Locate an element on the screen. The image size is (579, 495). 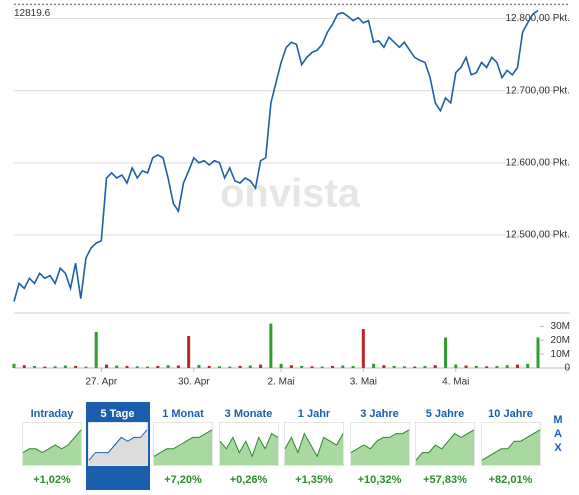
period-label: Intraday is located at coordinates (52, 414).